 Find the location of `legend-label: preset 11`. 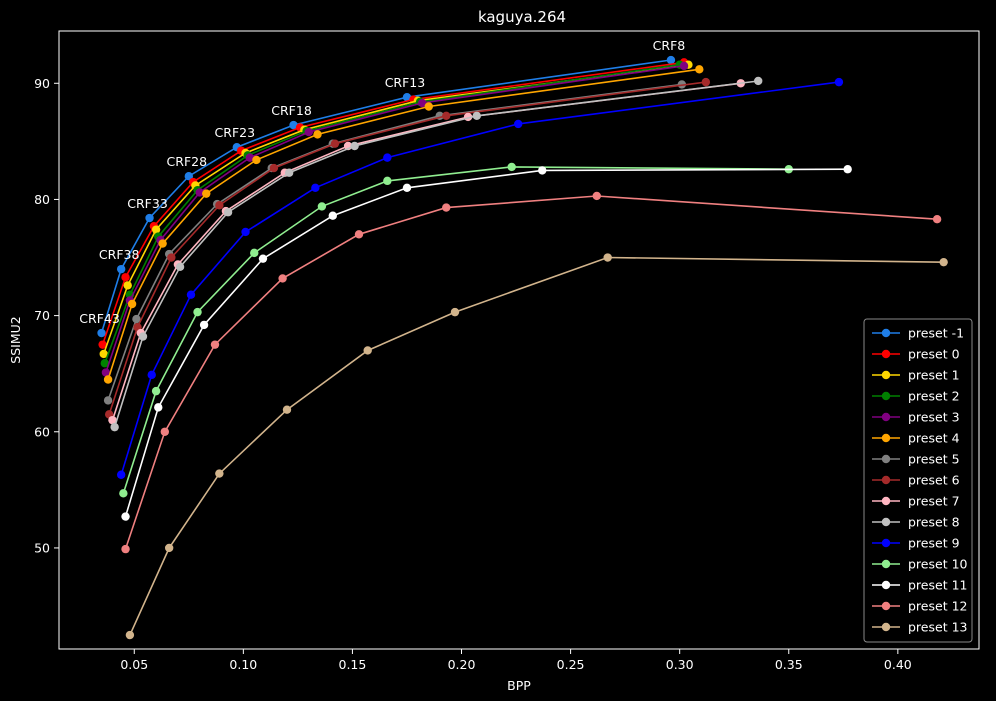

legend-label: preset 11 is located at coordinates (937, 585).